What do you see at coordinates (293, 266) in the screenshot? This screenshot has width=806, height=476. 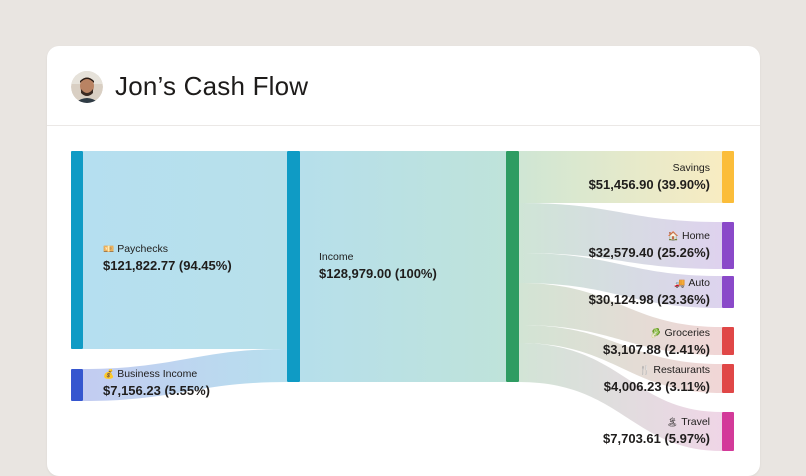 I see `node-bar-income` at bounding box center [293, 266].